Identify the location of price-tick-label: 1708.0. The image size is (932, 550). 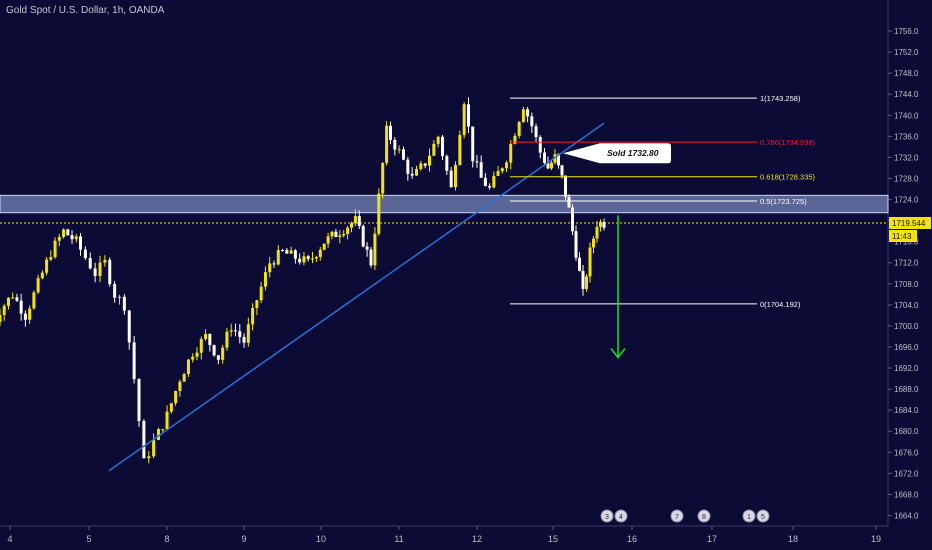
(906, 284).